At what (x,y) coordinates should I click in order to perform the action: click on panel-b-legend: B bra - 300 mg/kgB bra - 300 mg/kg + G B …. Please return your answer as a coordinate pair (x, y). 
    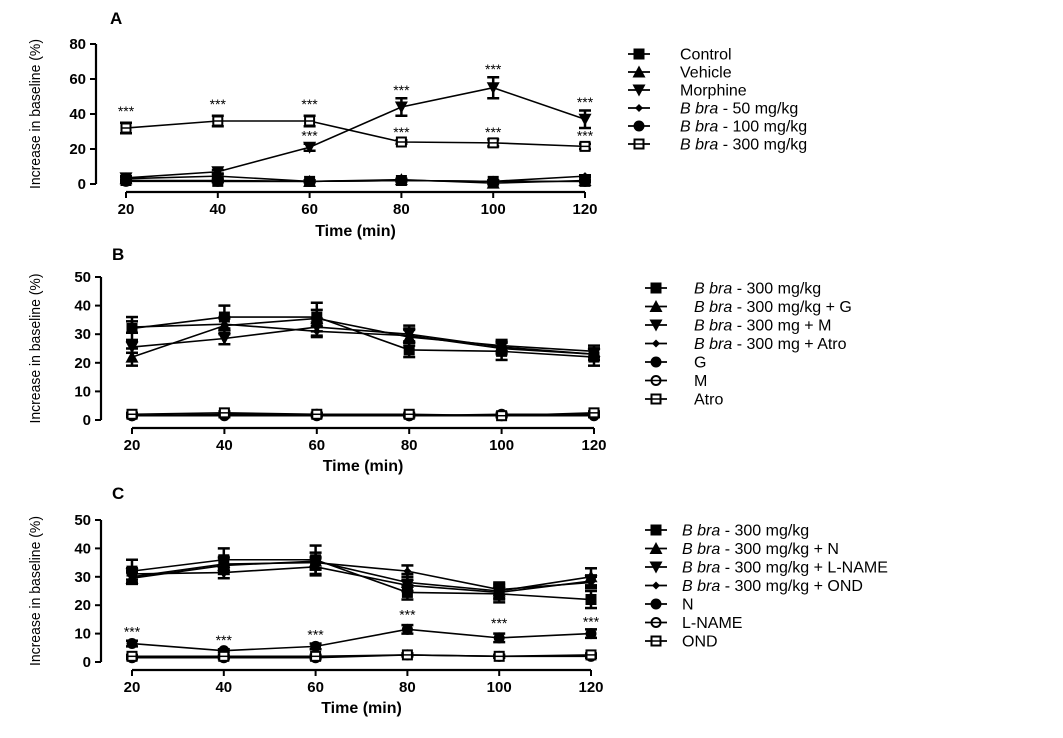
    Looking at the image, I should click on (748, 345).